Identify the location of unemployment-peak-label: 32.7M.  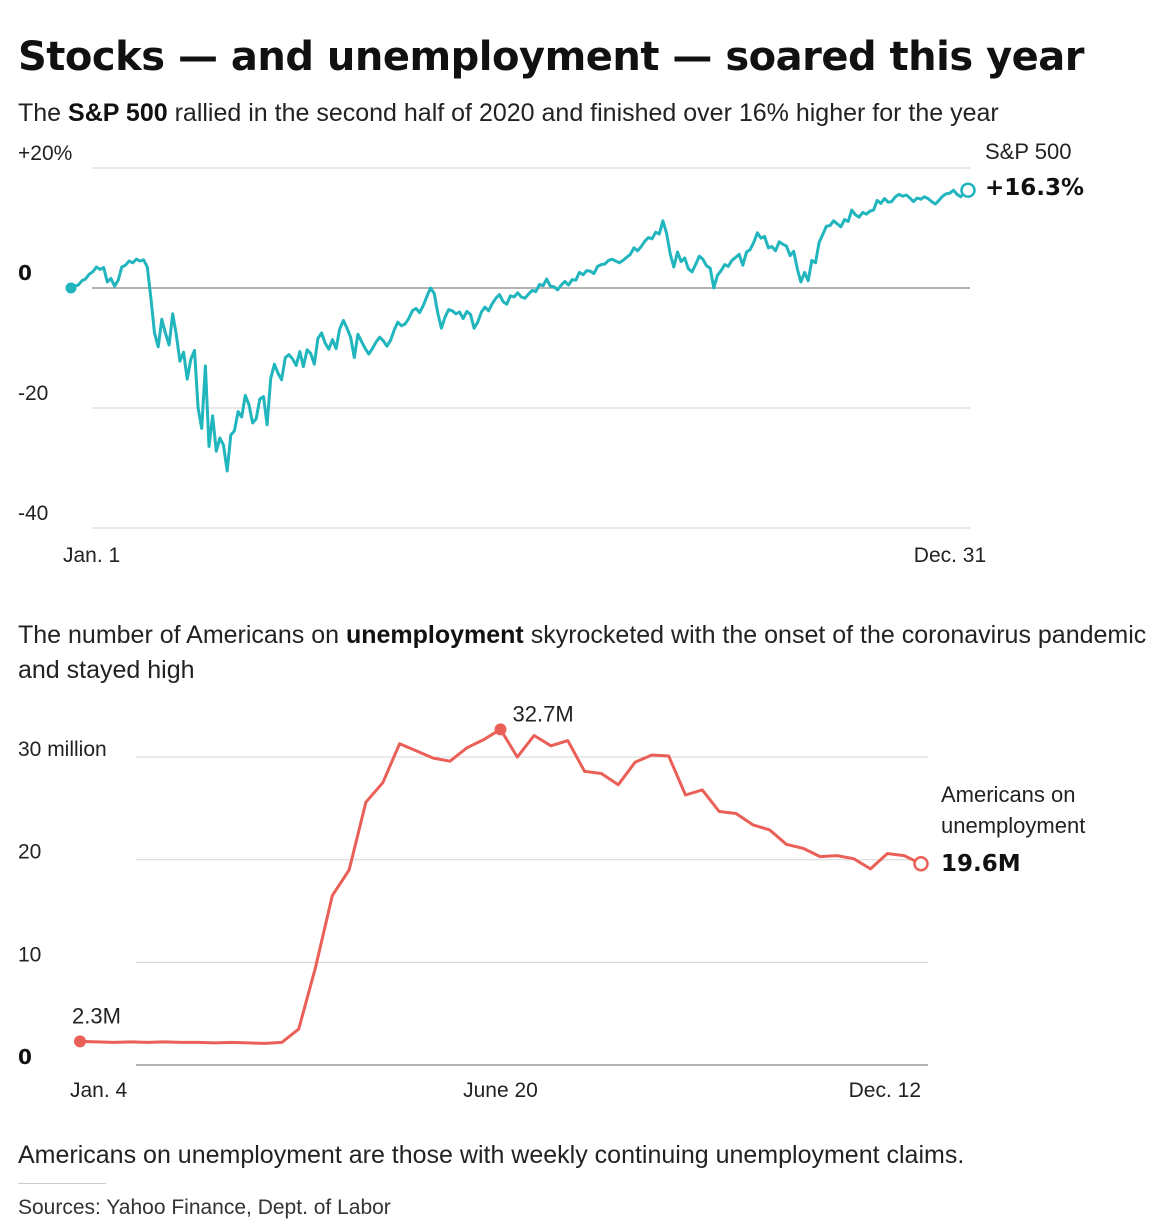
(543, 713).